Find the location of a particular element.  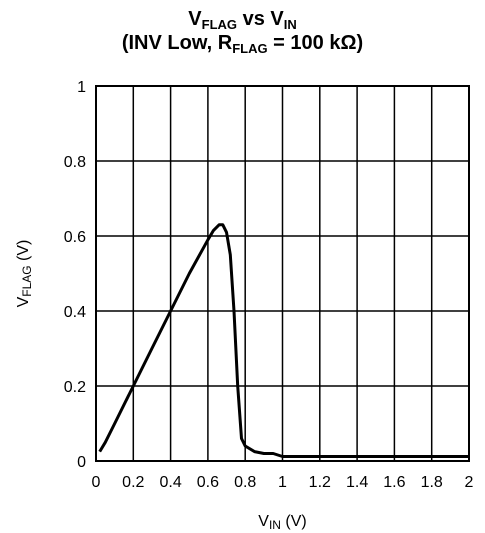

x-tick-labels: 0 0.2 0.4 0.6 0.8 1 1.2 1.4 1.6 1.8 2 is located at coordinates (283, 482).